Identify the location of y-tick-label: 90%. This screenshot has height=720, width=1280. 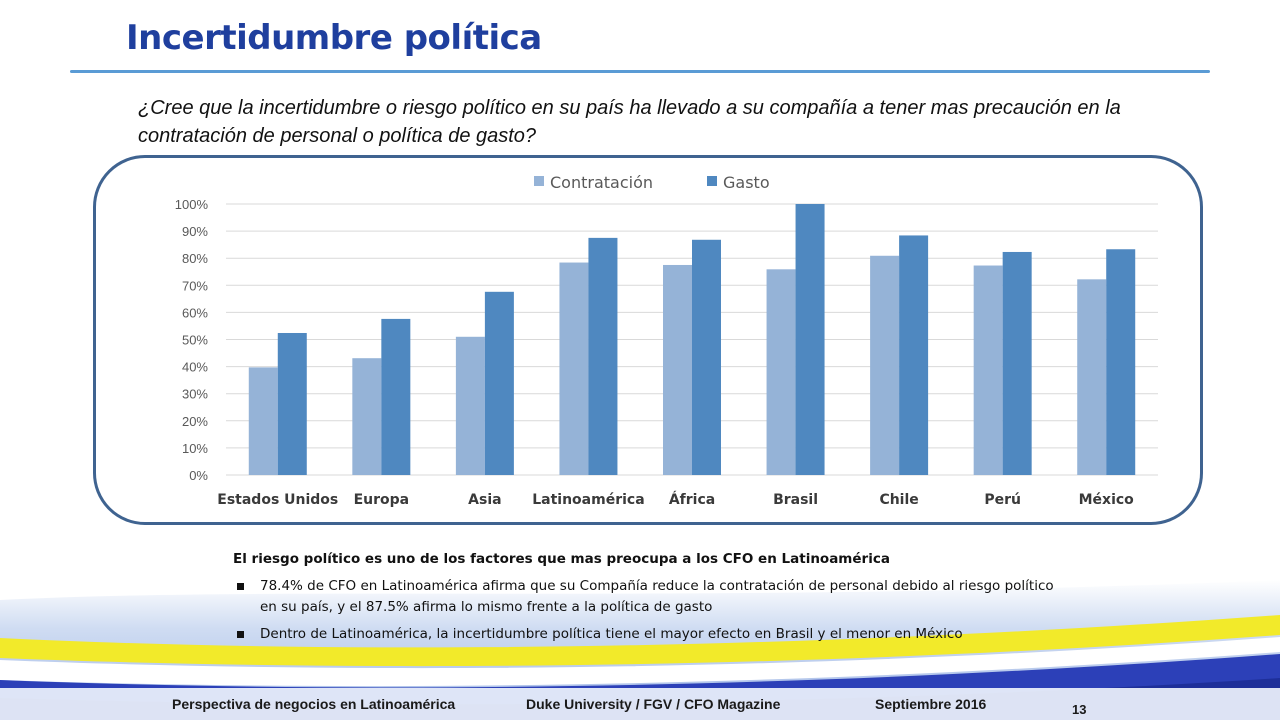
(195, 231).